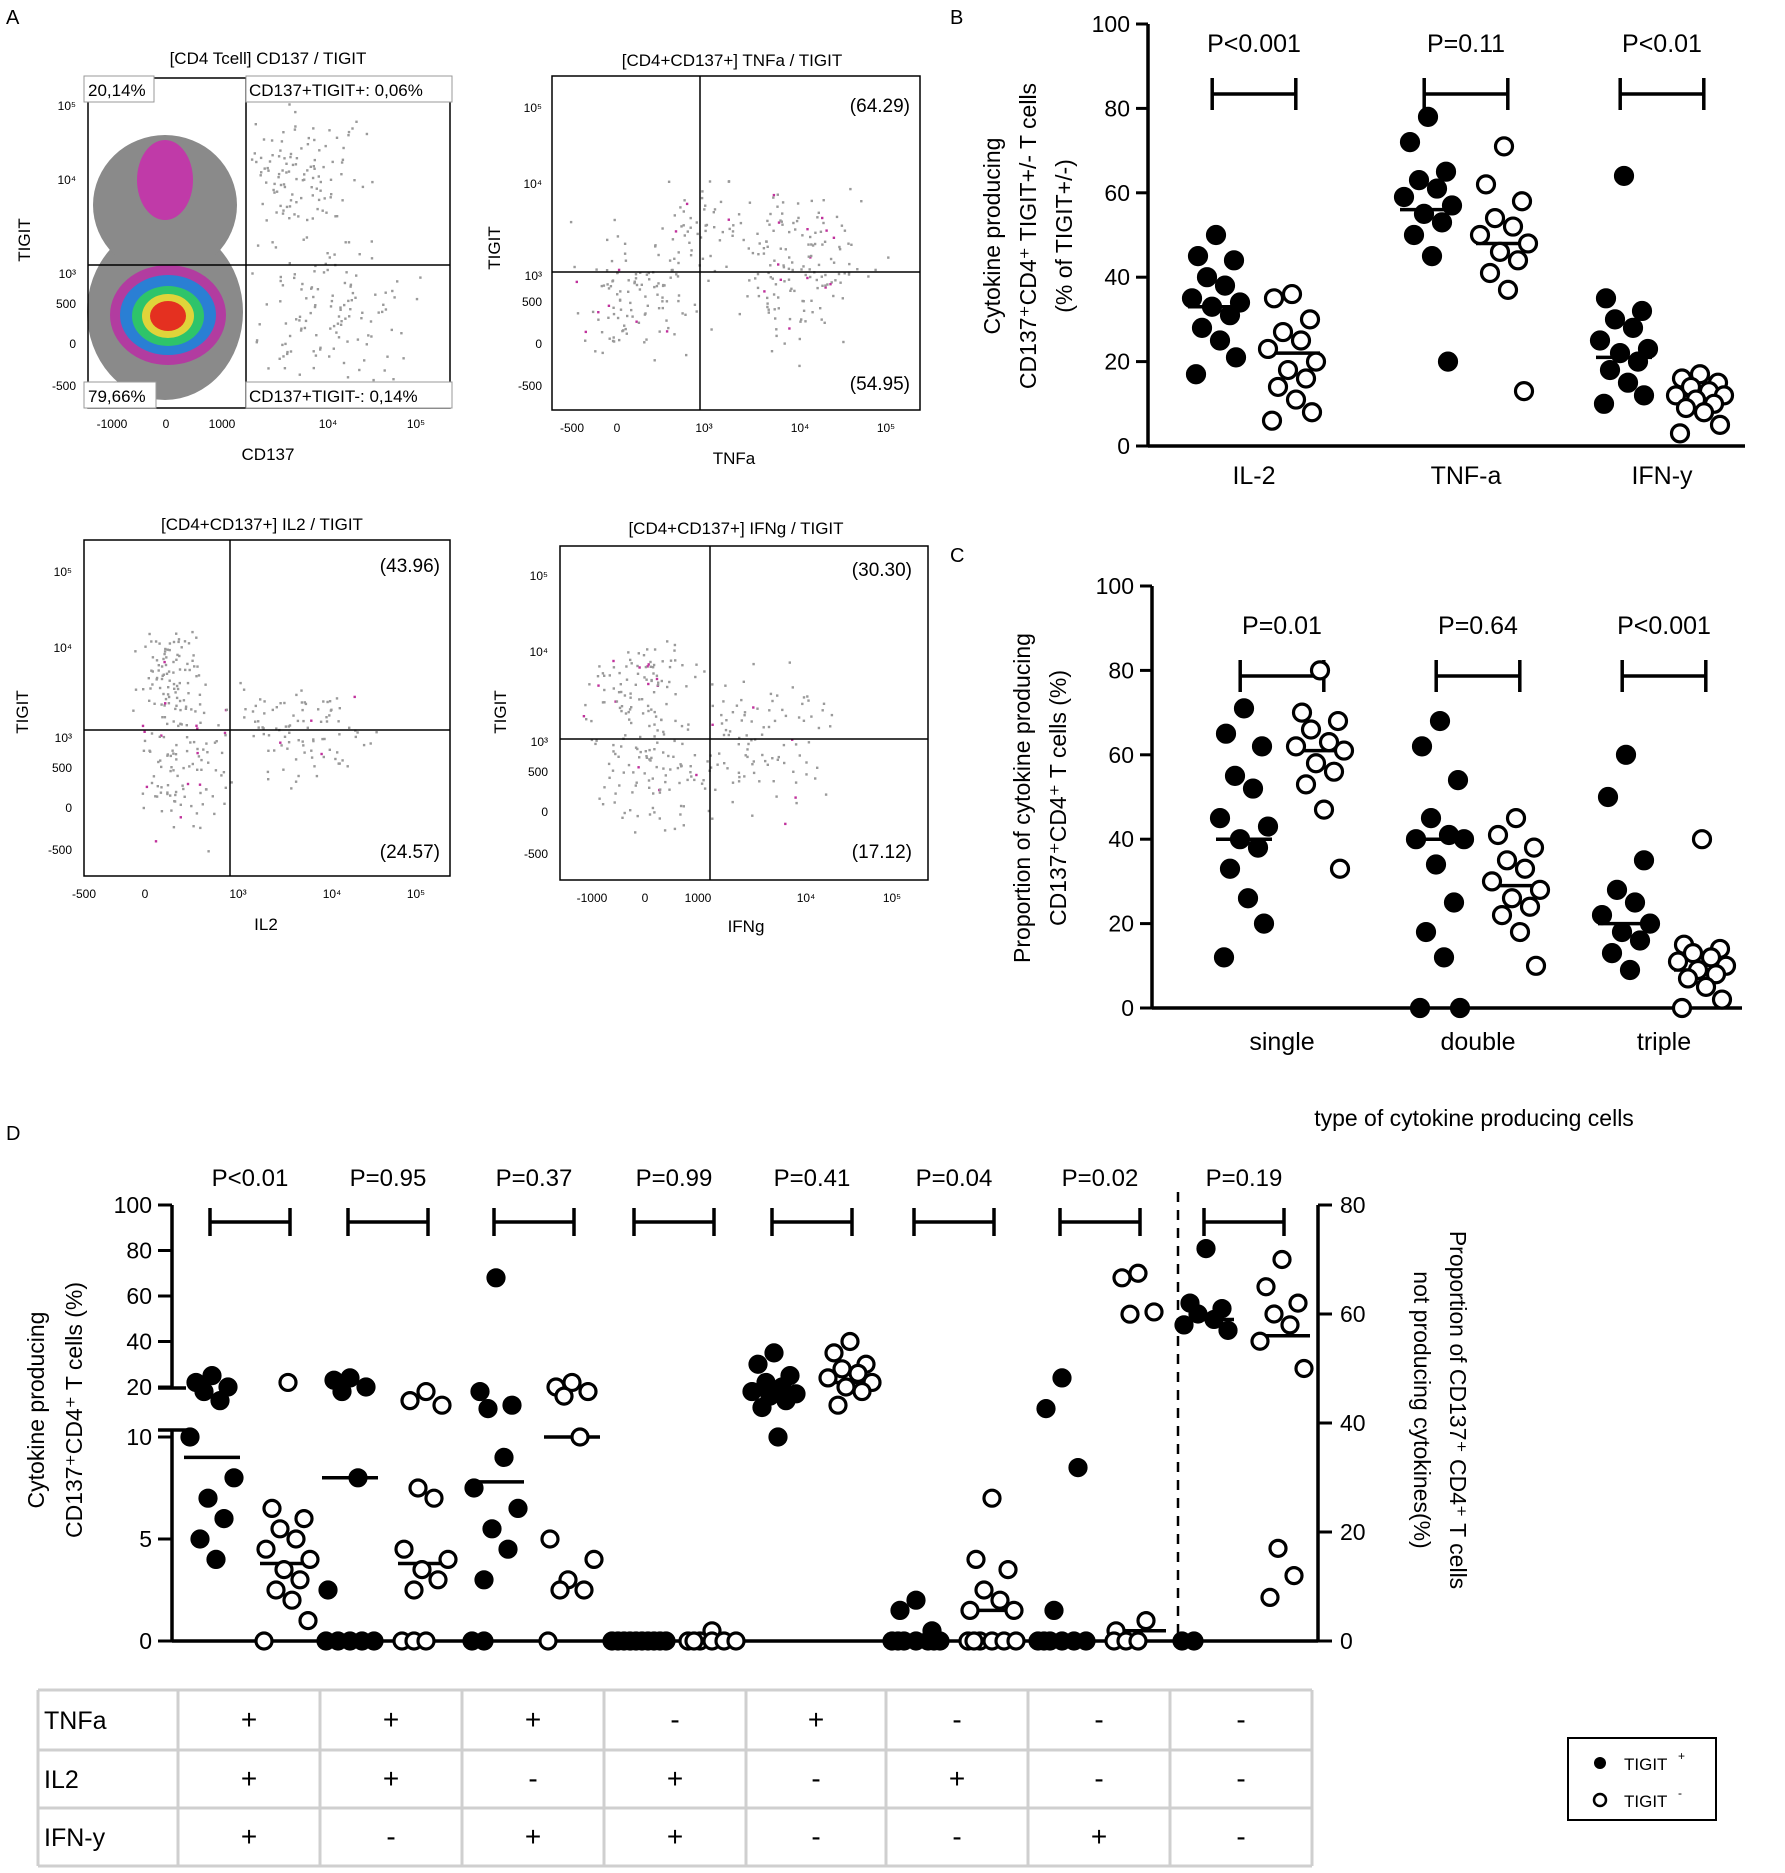  What do you see at coordinates (1253, 476) in the screenshot?
I see `category-label: IL-2` at bounding box center [1253, 476].